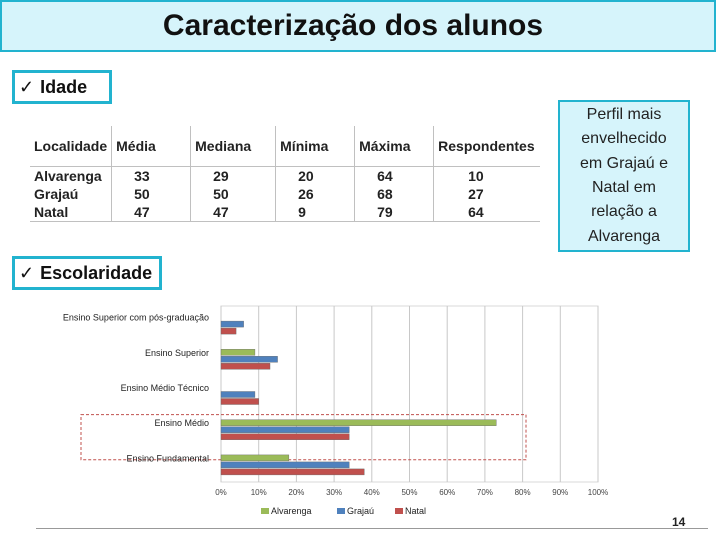  What do you see at coordinates (315, 194) in the screenshot?
I see `cell-minima: 26` at bounding box center [315, 194].